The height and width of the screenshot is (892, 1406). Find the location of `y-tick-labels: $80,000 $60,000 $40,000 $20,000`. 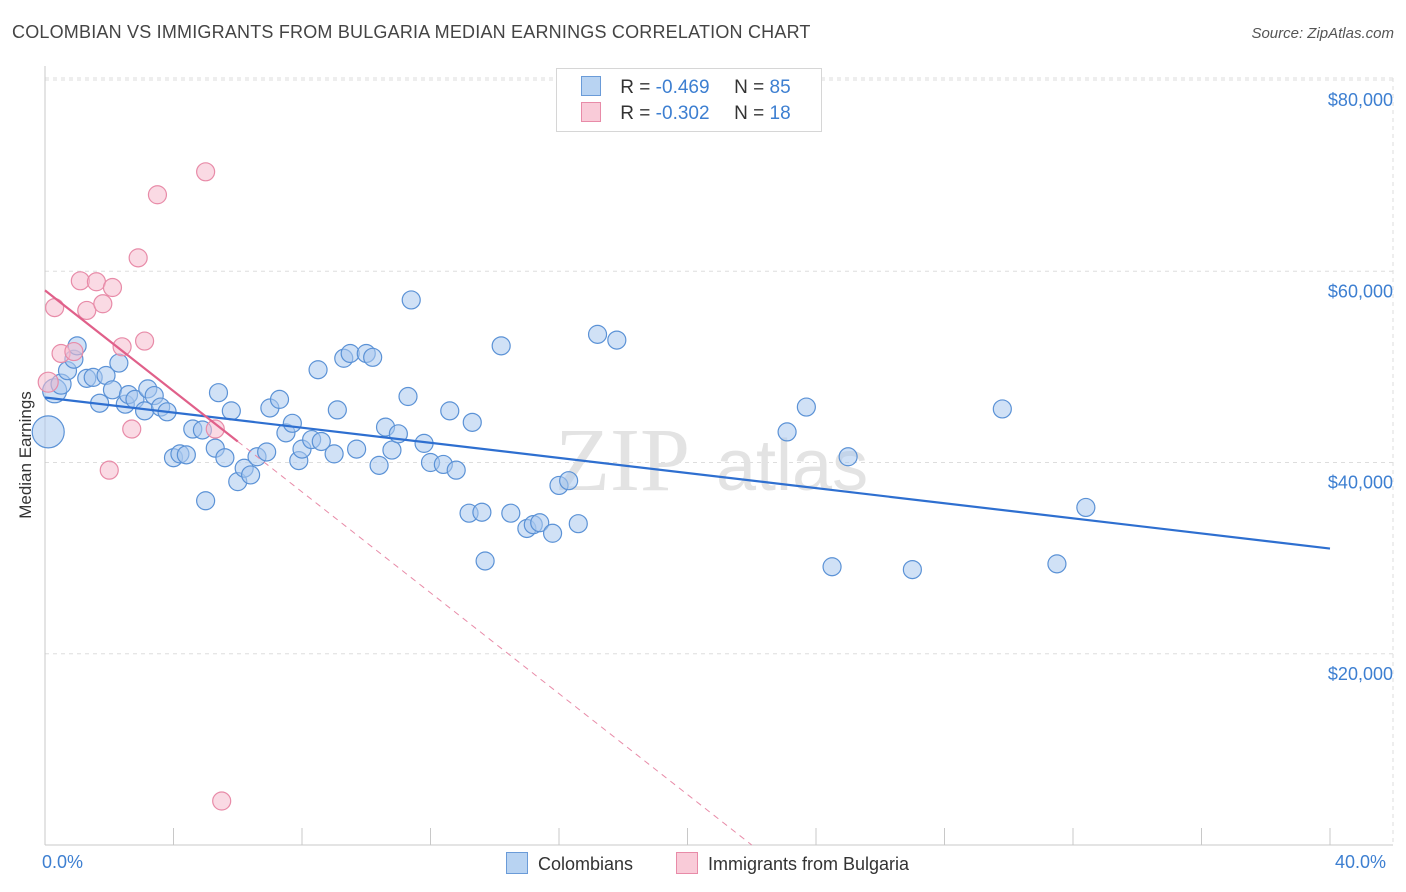

y-tick-labels: $80,000 $60,000 $40,000 $20,000 is located at coordinates (1360, 387).